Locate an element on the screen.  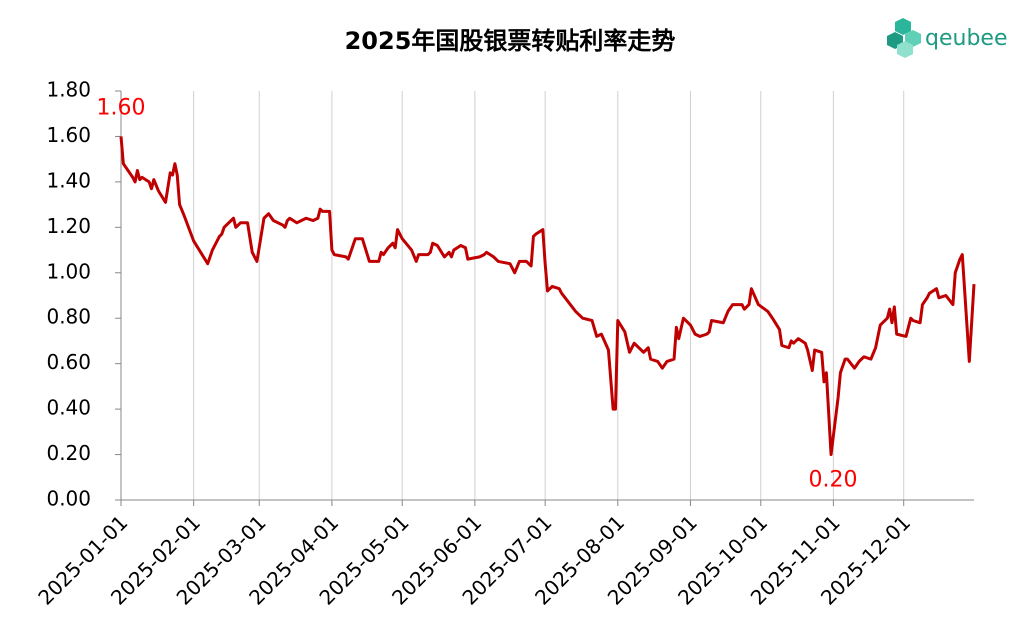
annotation: 1.60 is located at coordinates (121, 107).